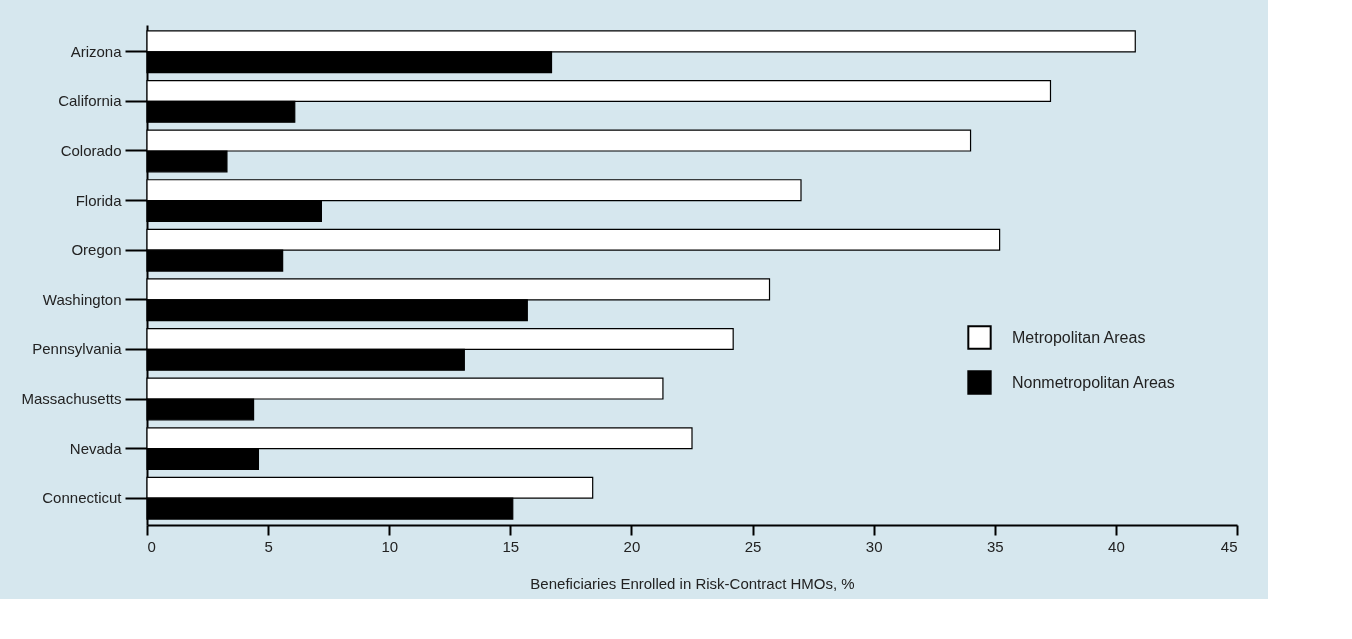  What do you see at coordinates (390, 546) in the screenshot?
I see `x-tick-label: 10` at bounding box center [390, 546].